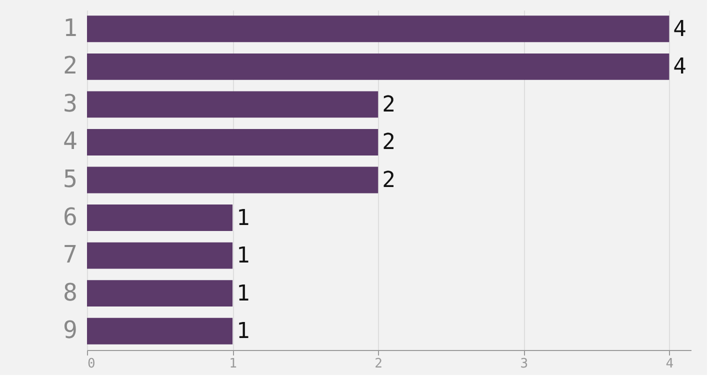 Image resolution: width=720 pixels, height=384 pixels. Describe the element at coordinates (70, 103) in the screenshot. I see `y-tick-label: 3` at that location.